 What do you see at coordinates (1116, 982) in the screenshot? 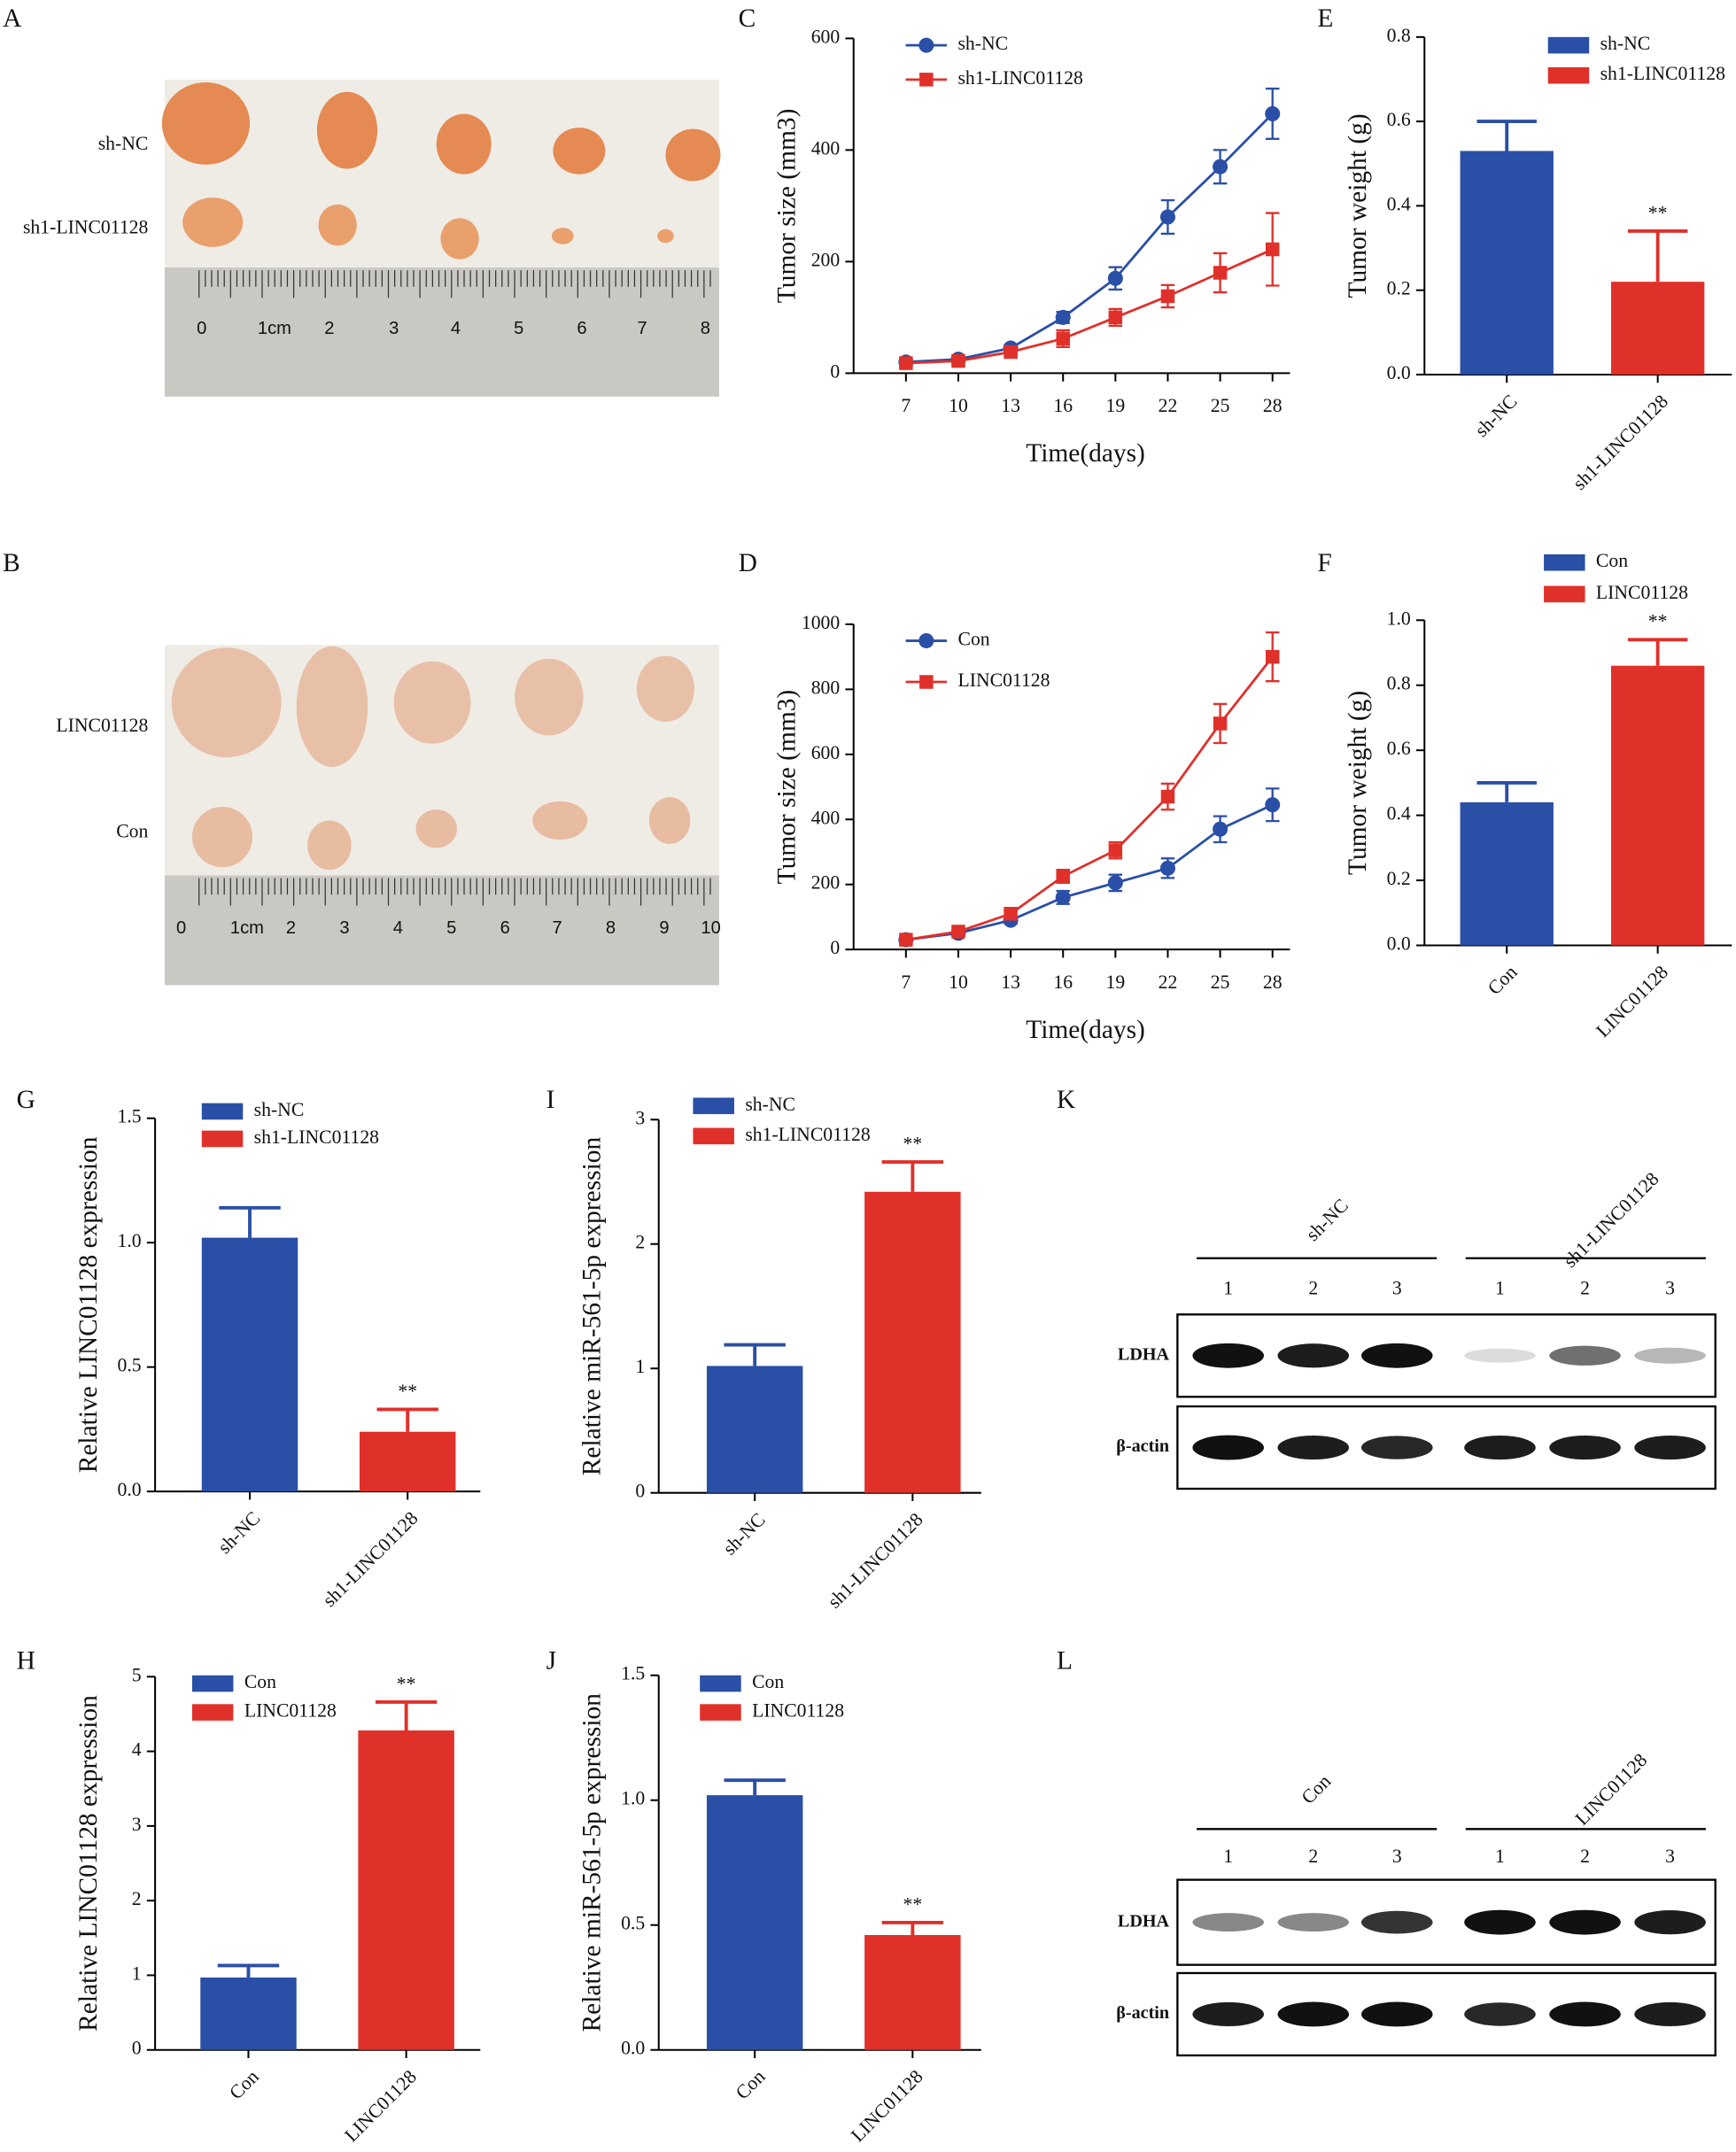
I see `x-tick-label: 19` at bounding box center [1116, 982].